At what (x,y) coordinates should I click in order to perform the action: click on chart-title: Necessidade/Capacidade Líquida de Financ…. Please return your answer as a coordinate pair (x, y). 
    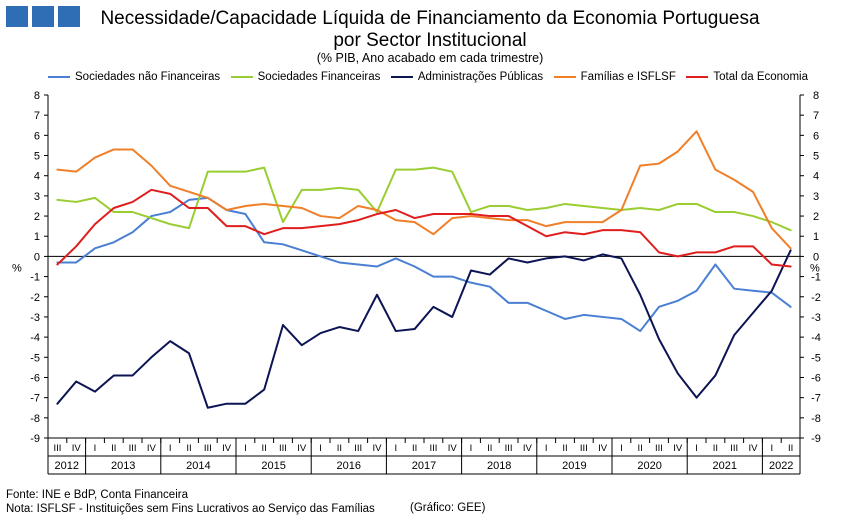
    Looking at the image, I should click on (430, 30).